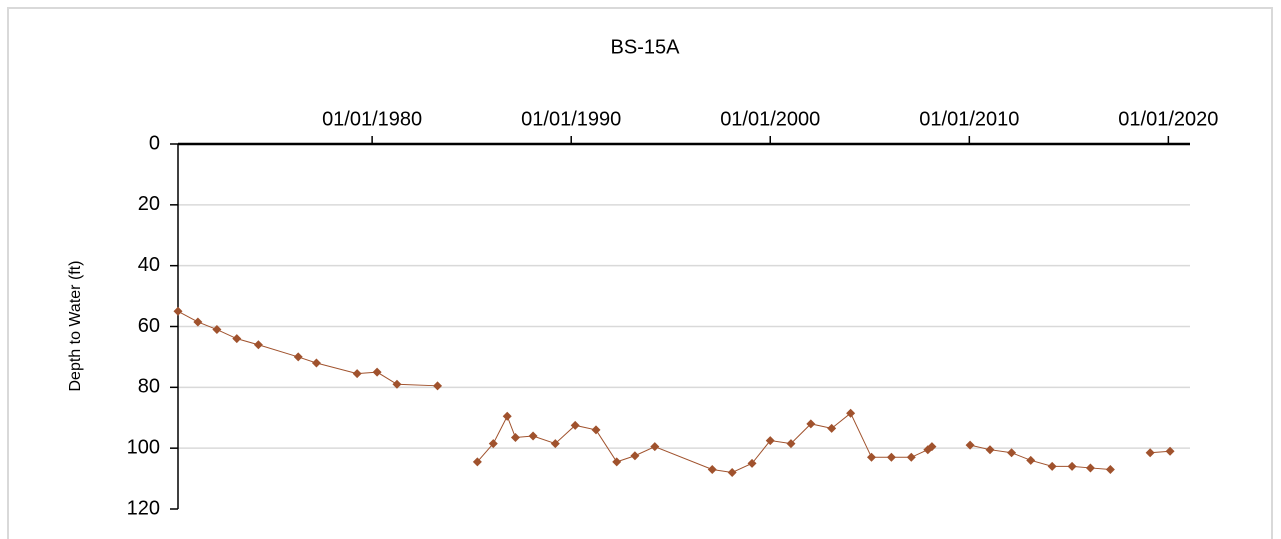 The height and width of the screenshot is (539, 1281). Describe the element at coordinates (75, 326) in the screenshot. I see `y-axis-label: Depth to Water (ft)` at that location.